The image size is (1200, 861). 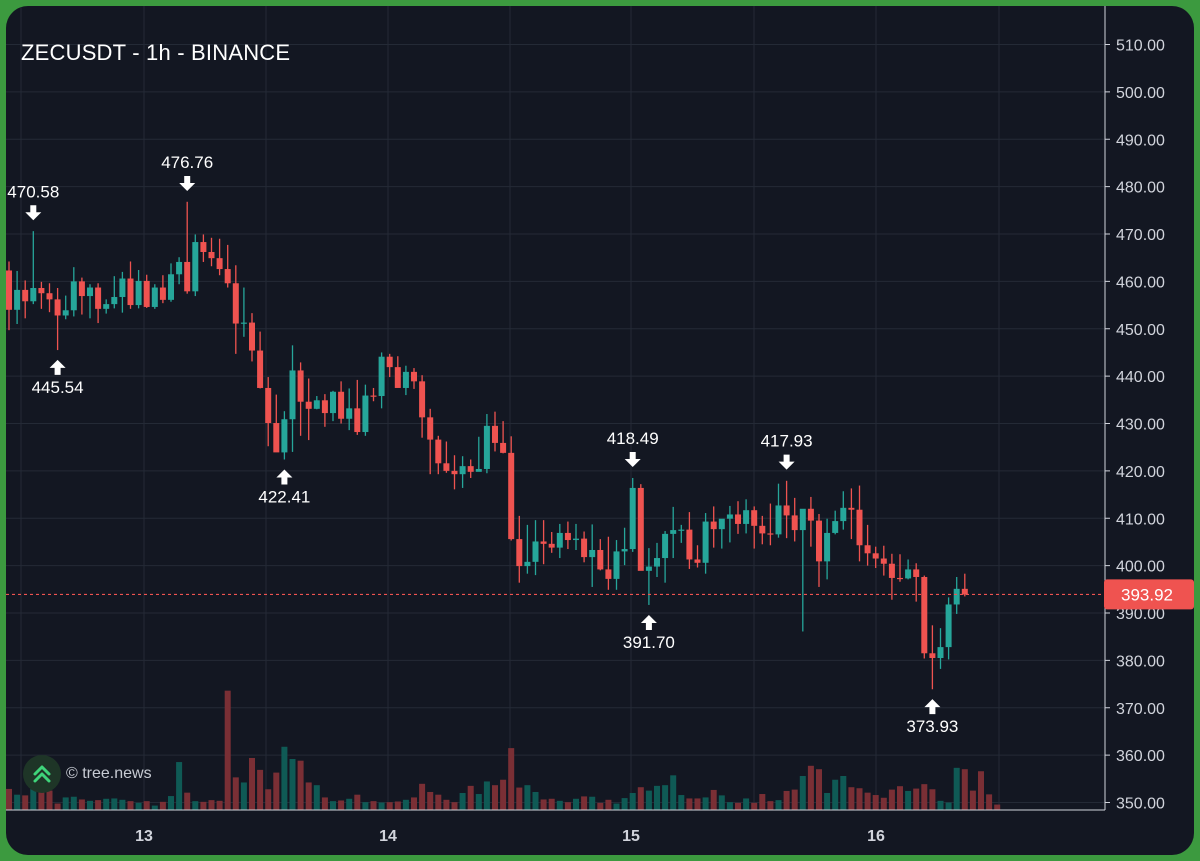 I want to click on watermark-text: © tree.news, so click(x=109, y=773).